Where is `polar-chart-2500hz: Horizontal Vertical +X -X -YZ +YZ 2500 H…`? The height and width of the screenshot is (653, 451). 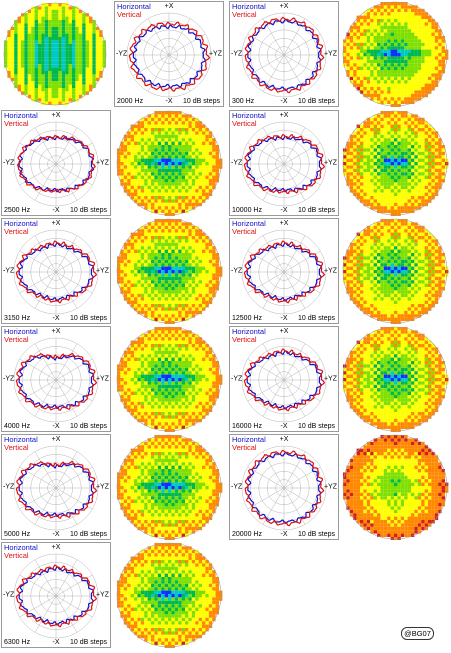 polar-chart-2500hz: Horizontal Vertical +X -X -YZ +YZ 2500 H… is located at coordinates (56, 163).